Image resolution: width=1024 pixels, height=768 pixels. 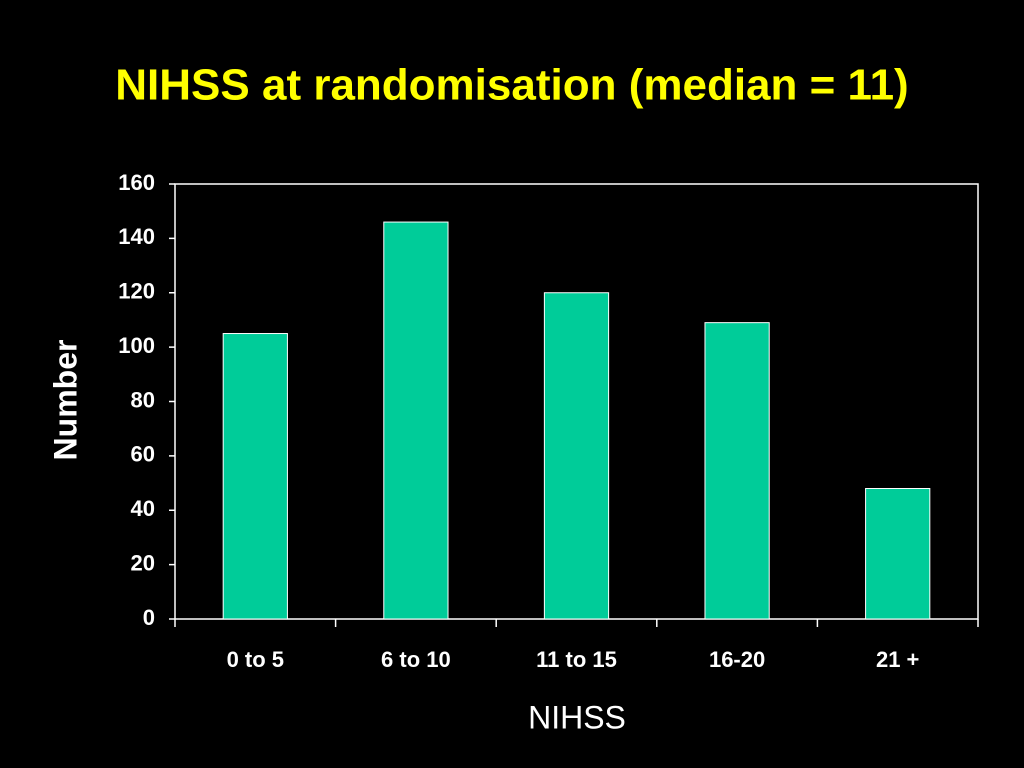 What do you see at coordinates (136, 345) in the screenshot?
I see `y-tick-label: 100` at bounding box center [136, 345].